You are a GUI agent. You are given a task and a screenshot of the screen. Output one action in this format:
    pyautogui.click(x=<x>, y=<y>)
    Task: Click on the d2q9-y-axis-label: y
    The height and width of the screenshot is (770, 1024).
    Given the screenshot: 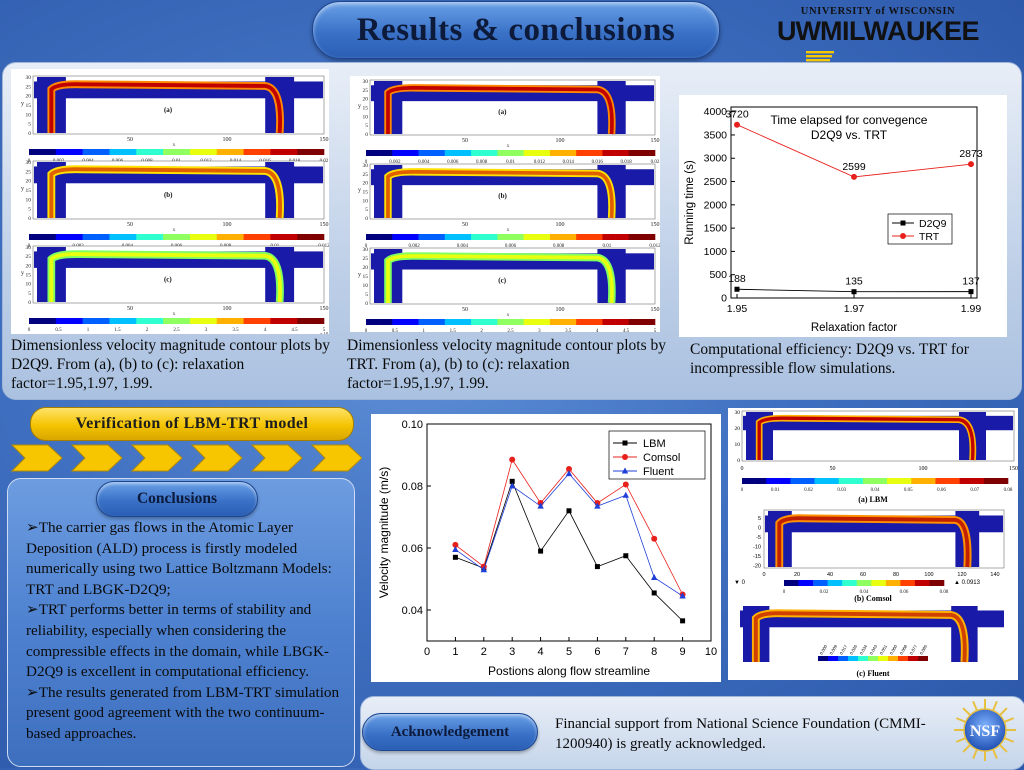 What is the action you would take?
    pyautogui.click(x=22, y=104)
    